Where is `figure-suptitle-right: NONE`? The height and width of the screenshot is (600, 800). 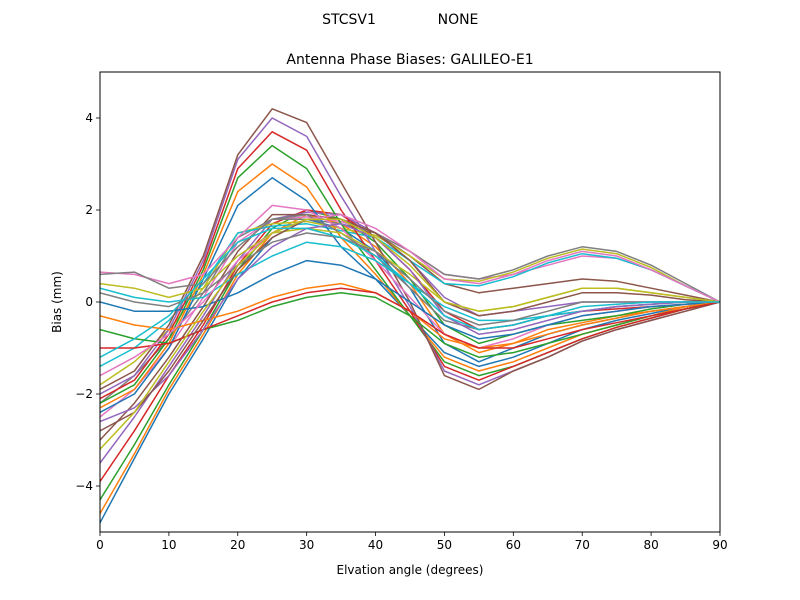
figure-suptitle-right: NONE is located at coordinates (458, 20).